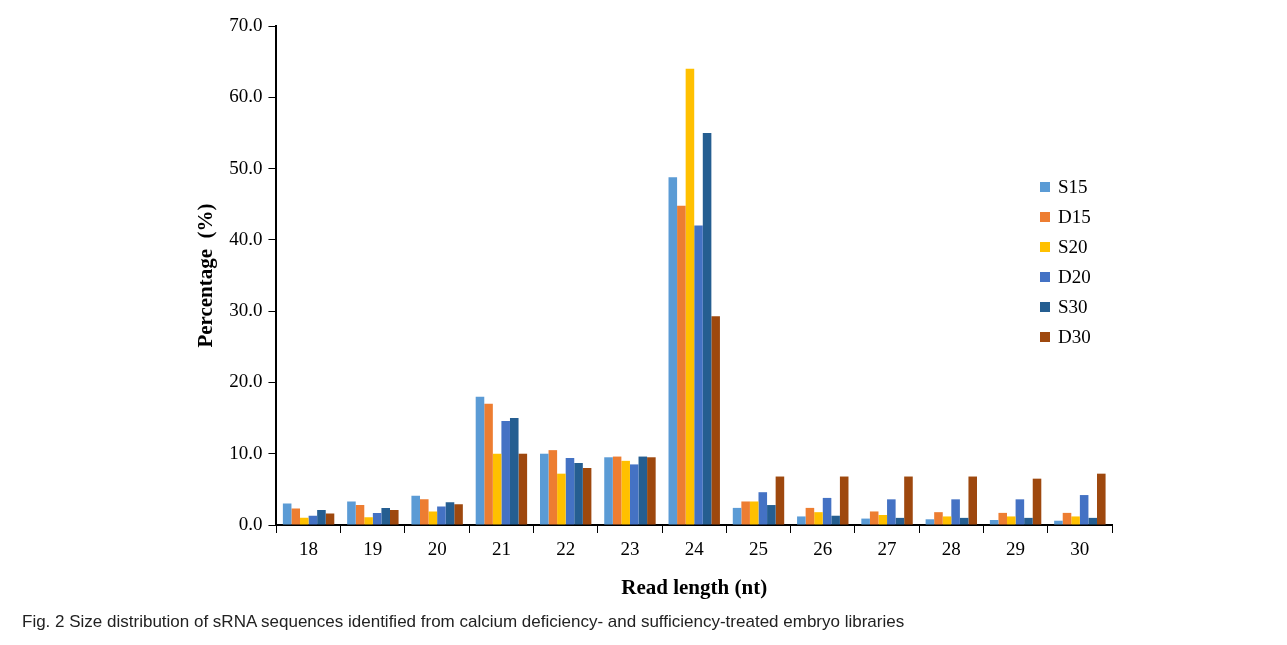  Describe the element at coordinates (1074, 217) in the screenshot. I see `legend-label: D15` at that location.